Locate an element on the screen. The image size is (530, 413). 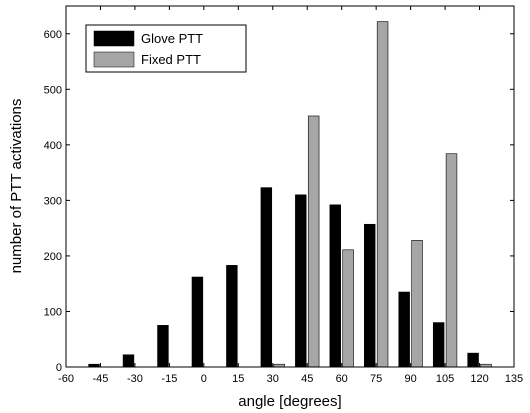
bar-glove-ptt--30 is located at coordinates (128, 361).